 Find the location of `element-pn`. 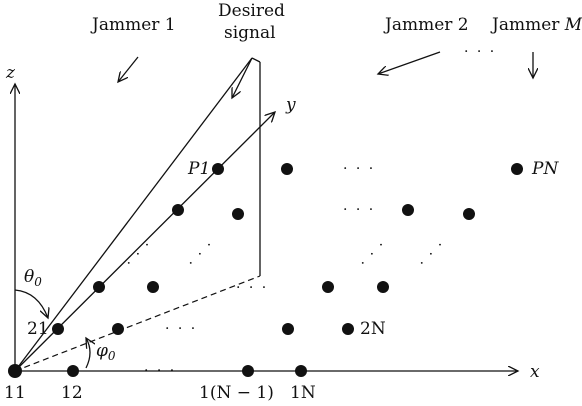

element-pn is located at coordinates (517, 169).